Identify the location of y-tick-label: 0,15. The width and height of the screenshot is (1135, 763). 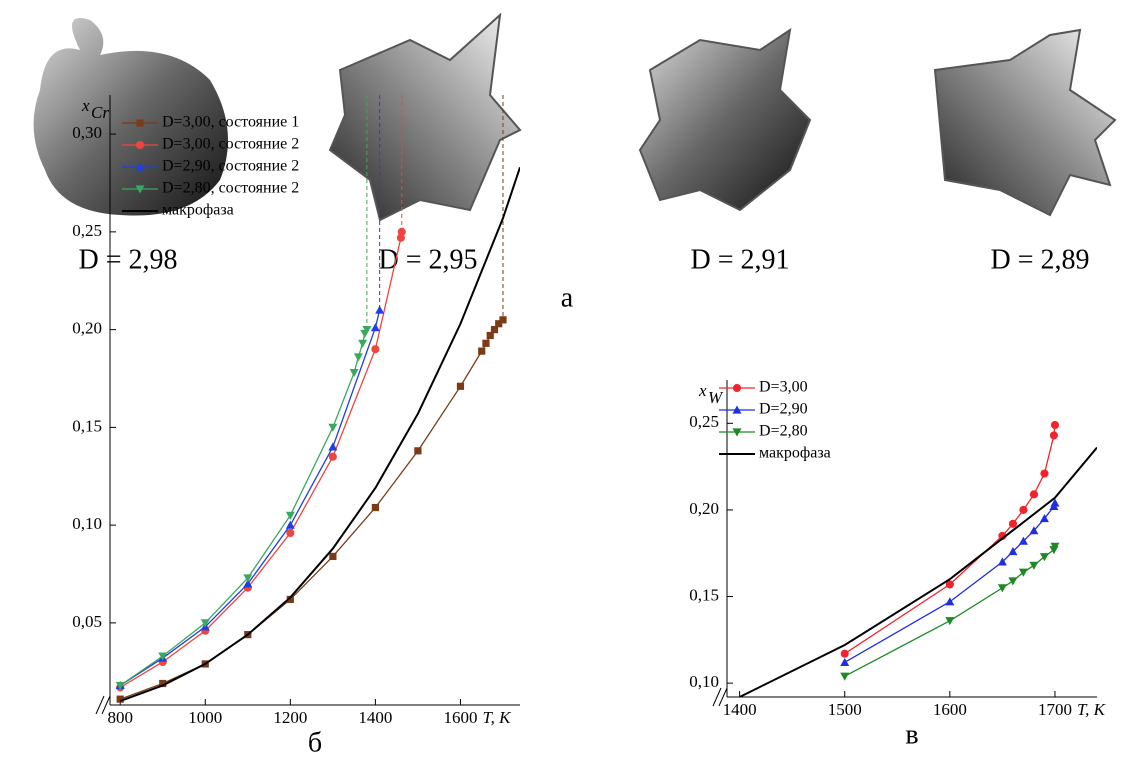
(87, 425).